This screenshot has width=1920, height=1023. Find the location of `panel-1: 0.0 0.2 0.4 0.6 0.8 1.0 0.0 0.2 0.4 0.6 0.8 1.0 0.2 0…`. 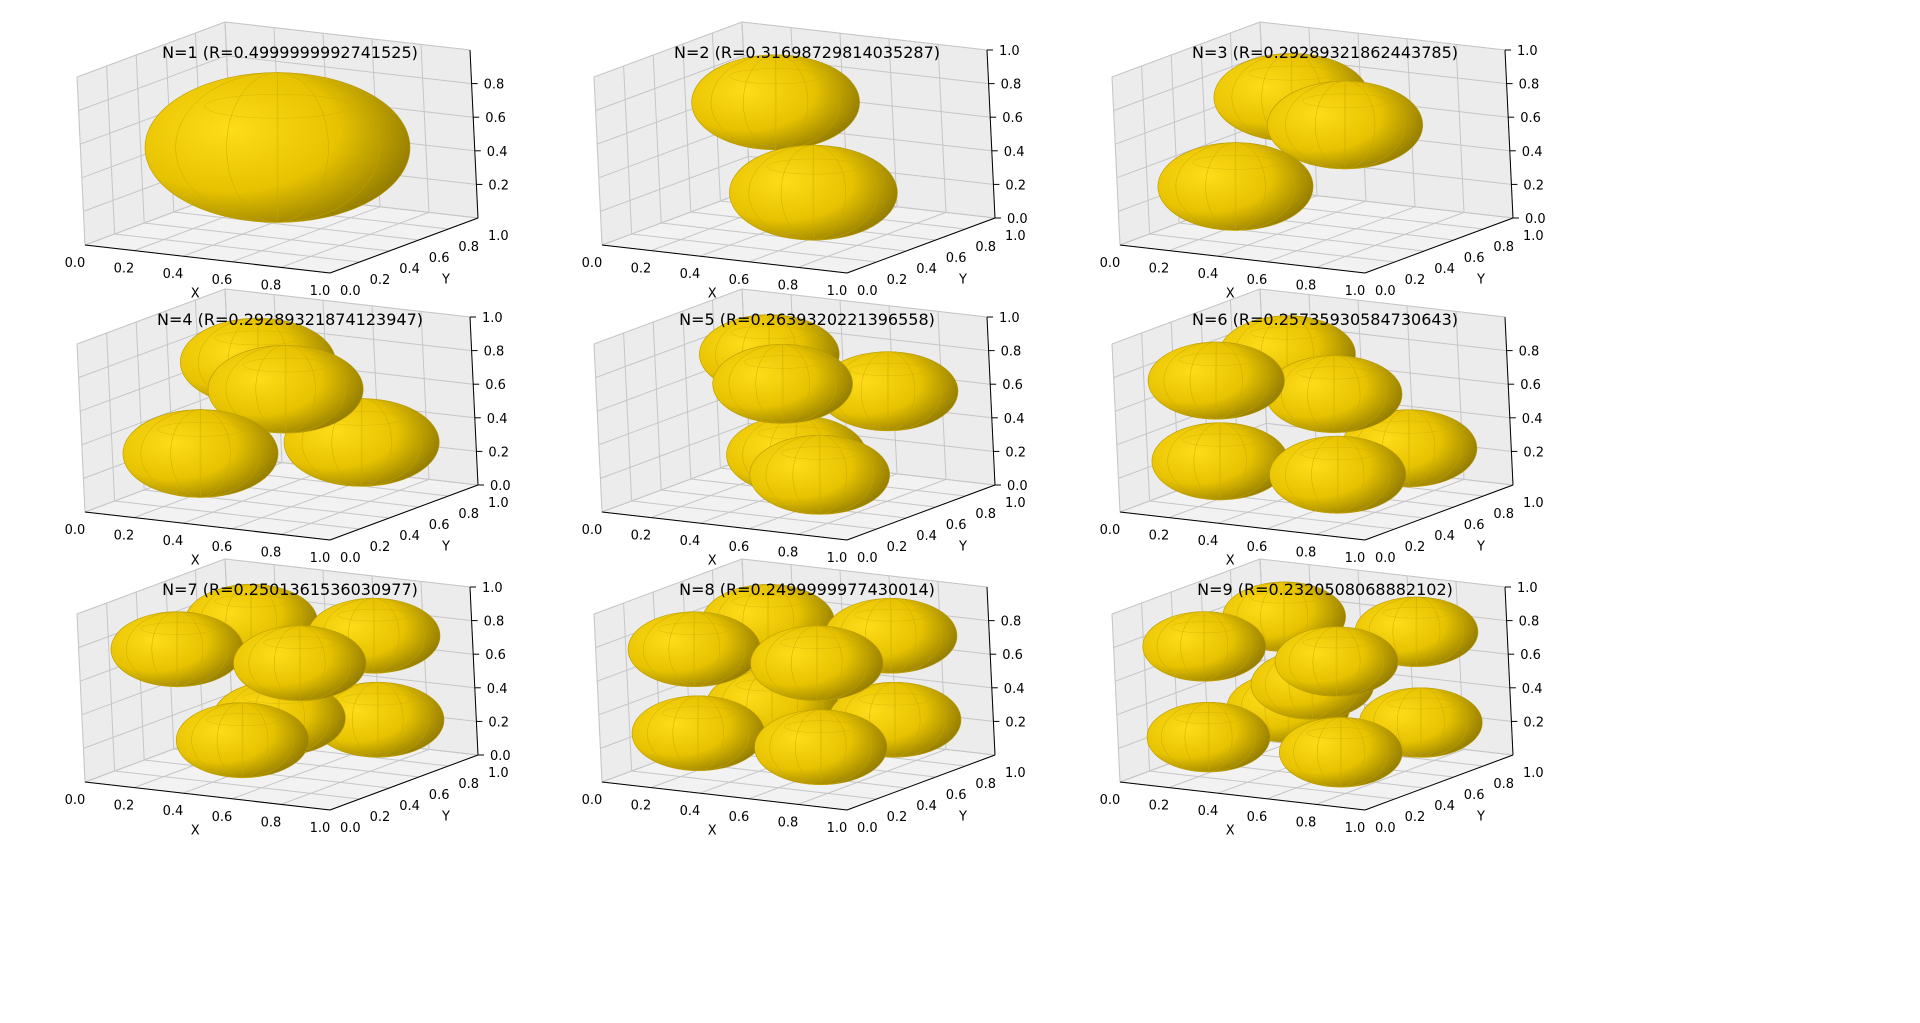

panel-1: 0.0 0.2 0.4 0.6 0.8 1.0 0.0 0.2 0.4 0.6 0.8 1.0 0.2 0… is located at coordinates (287, 161).